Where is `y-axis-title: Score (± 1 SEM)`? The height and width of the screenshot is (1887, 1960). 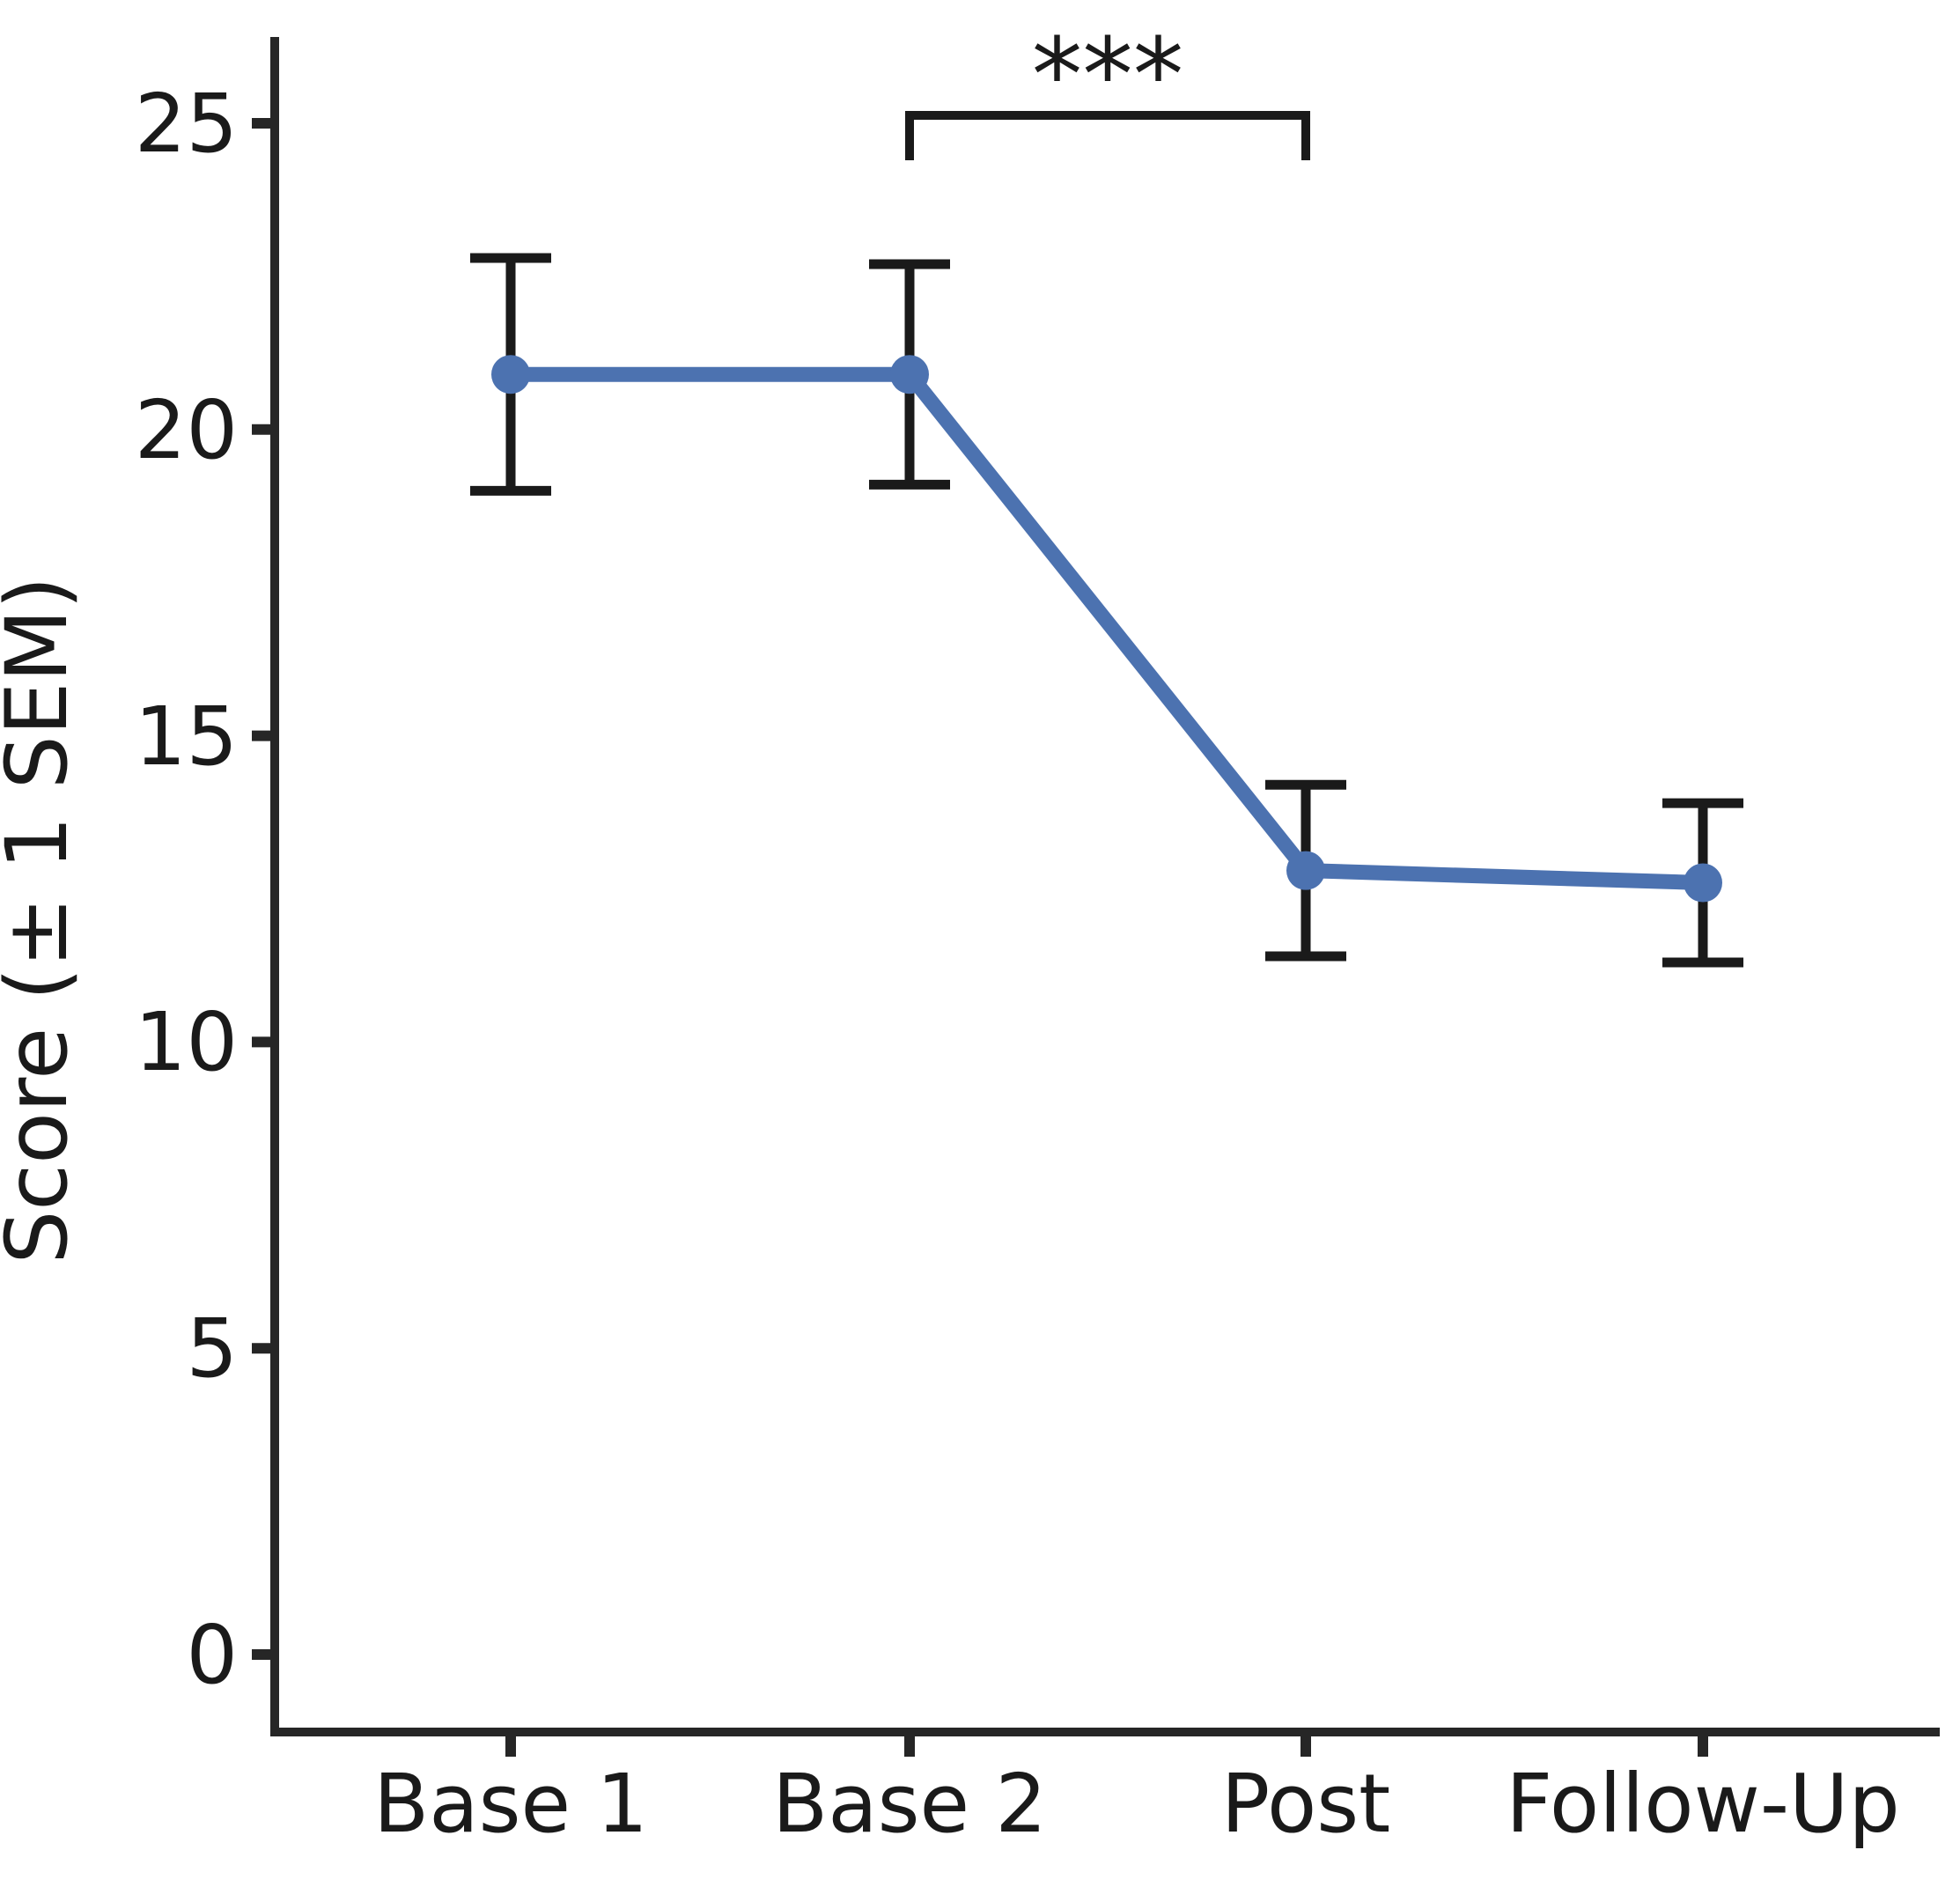
y-axis-title: Score (± 1 SEM) is located at coordinates (43, 920).